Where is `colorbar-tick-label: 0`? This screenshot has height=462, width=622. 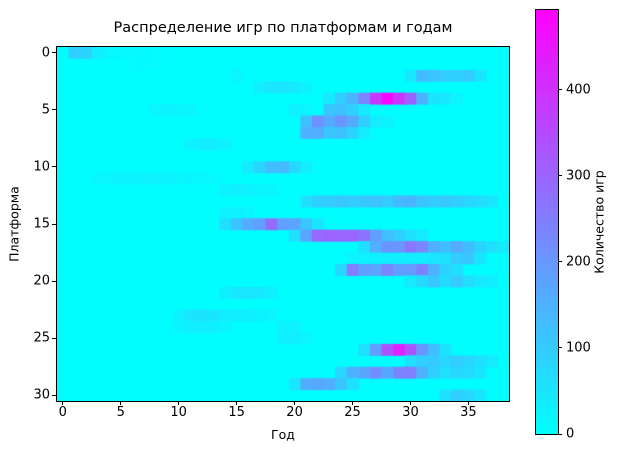
colorbar-tick-label: 0 is located at coordinates (570, 434).